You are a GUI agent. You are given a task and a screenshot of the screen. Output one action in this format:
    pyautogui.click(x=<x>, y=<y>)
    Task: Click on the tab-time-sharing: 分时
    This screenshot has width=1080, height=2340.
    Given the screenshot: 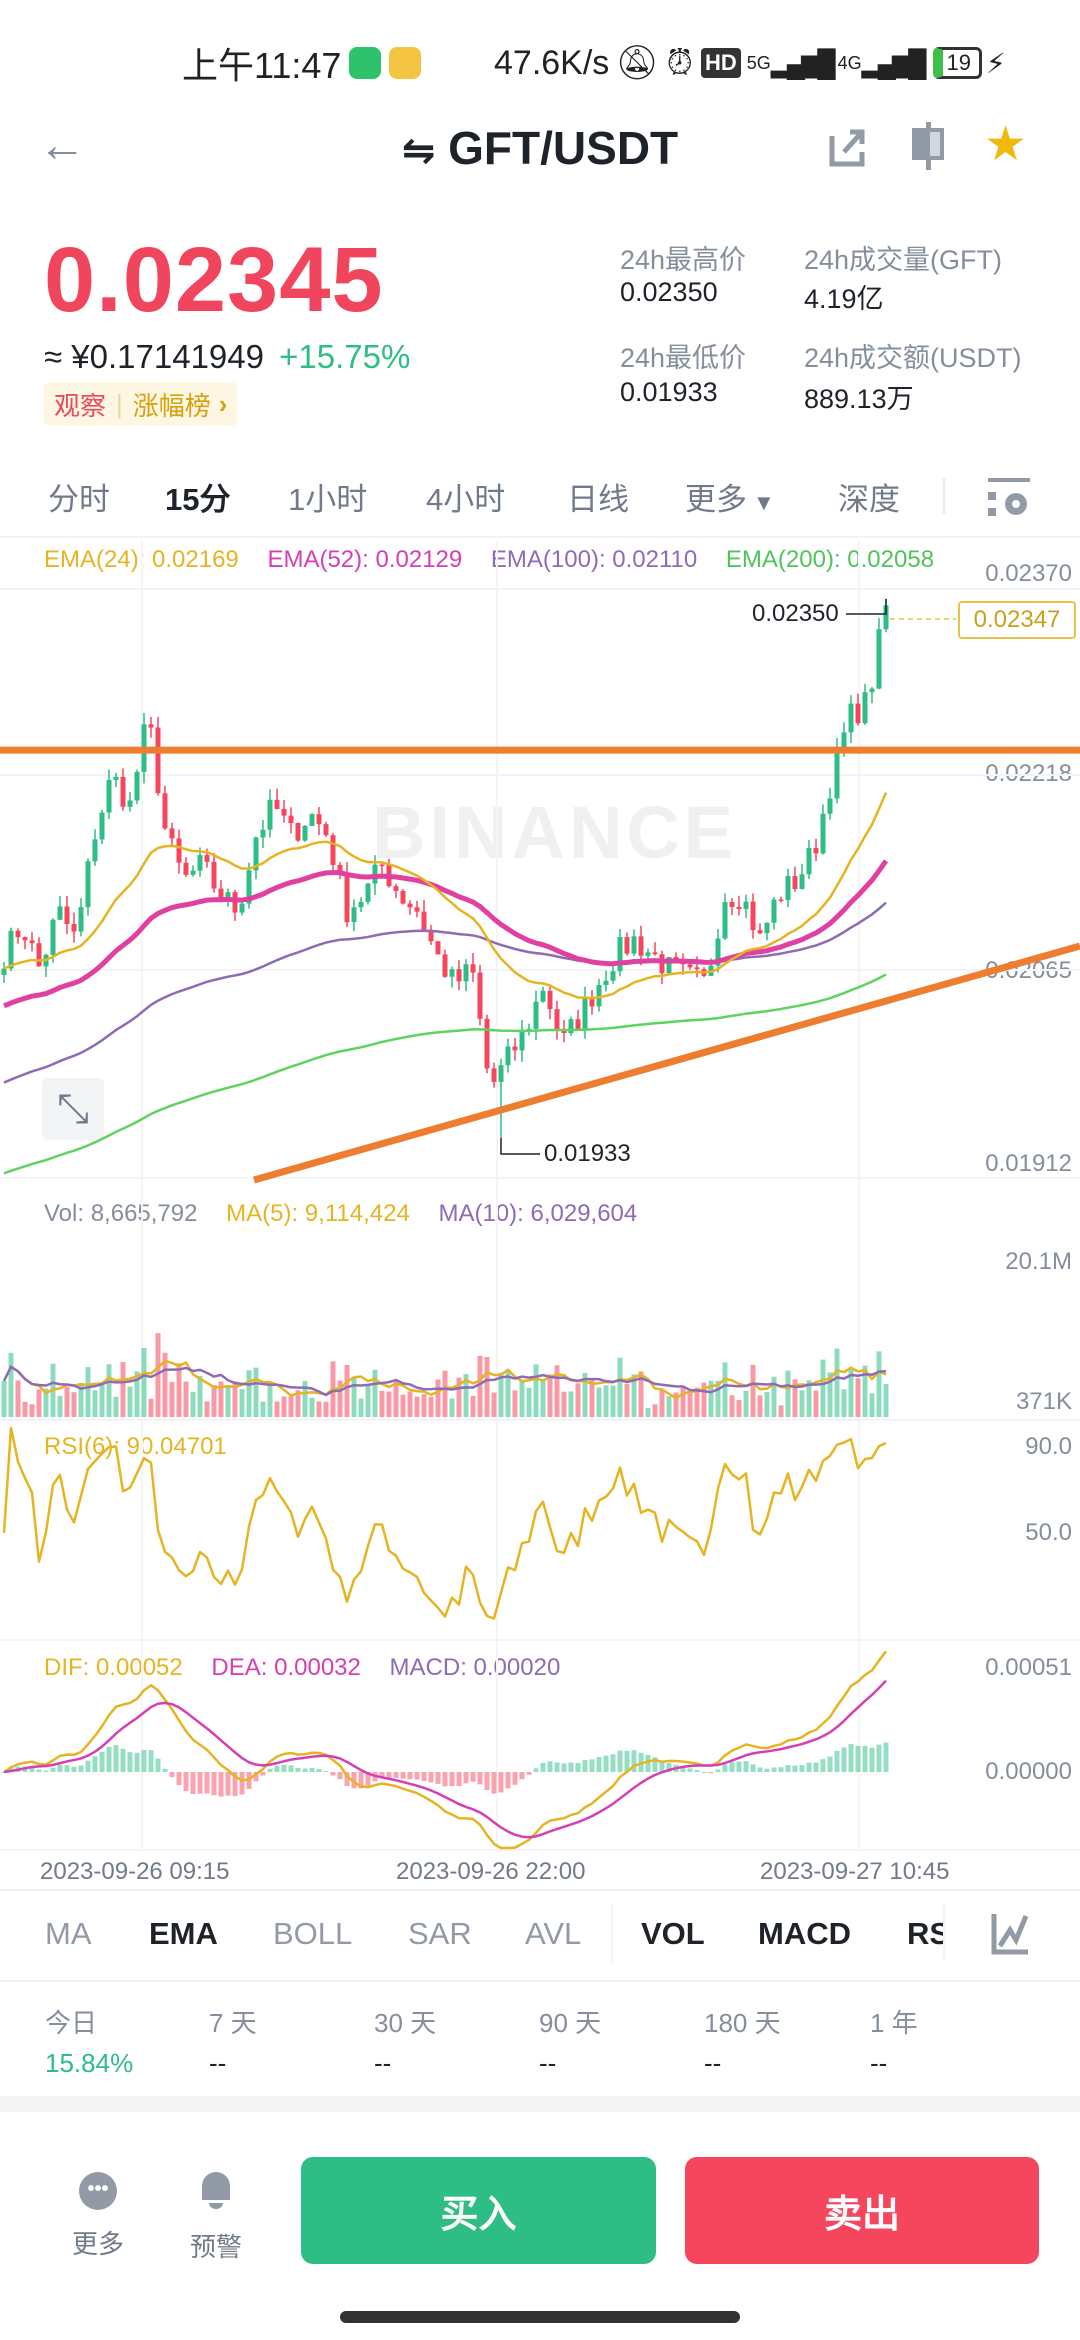 What is the action you would take?
    pyautogui.click(x=79, y=499)
    